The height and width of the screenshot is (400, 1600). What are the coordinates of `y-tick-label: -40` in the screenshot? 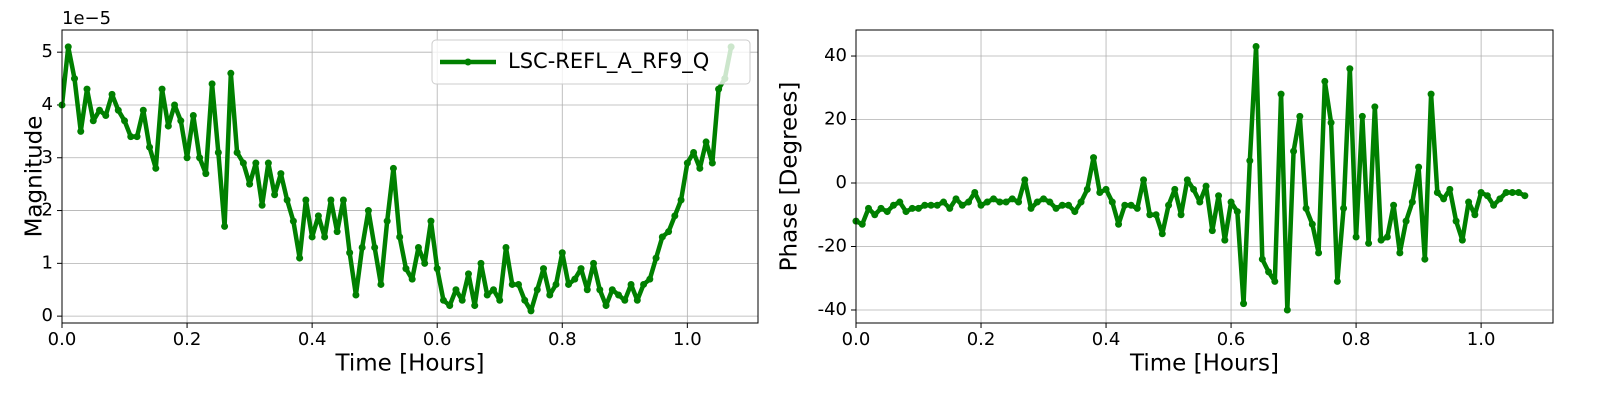 It's located at (832, 309).